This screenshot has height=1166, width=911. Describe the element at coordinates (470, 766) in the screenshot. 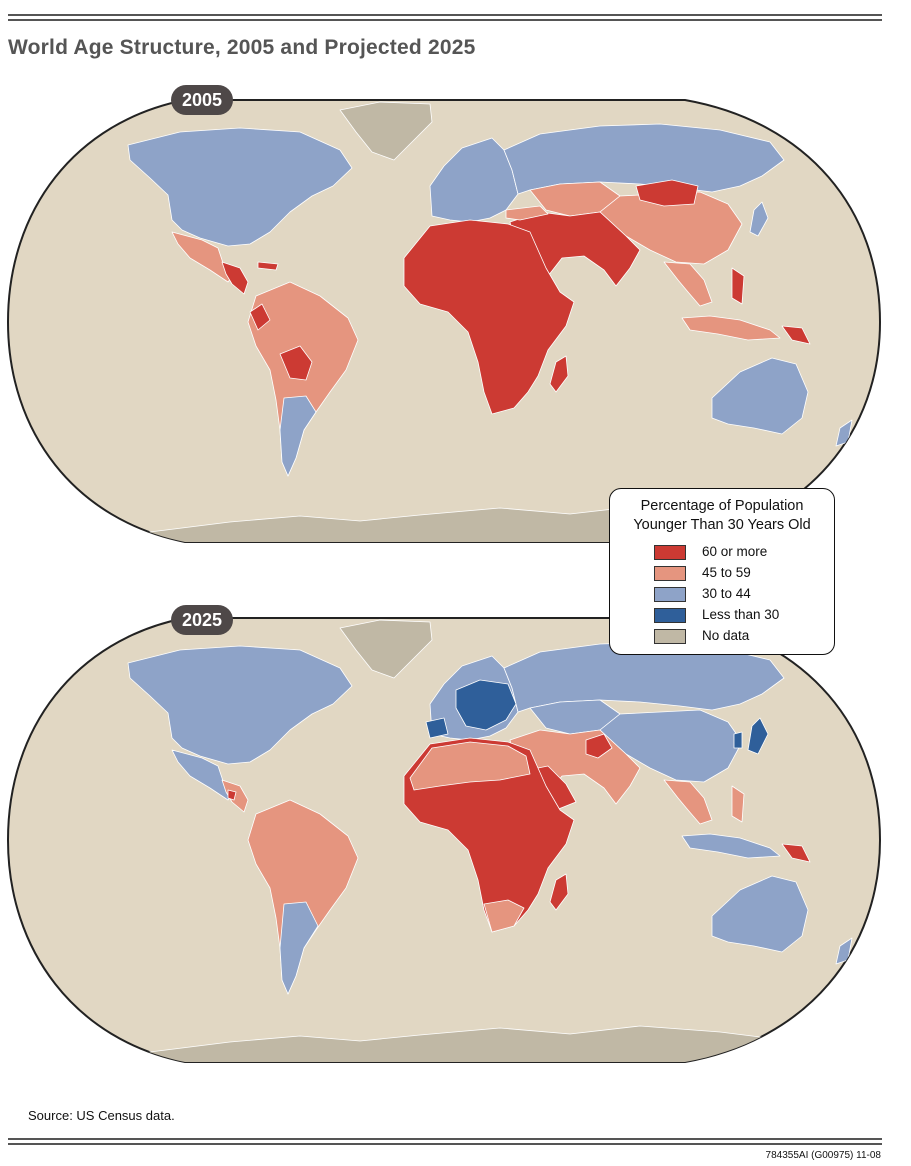

I see `north-africa` at that location.